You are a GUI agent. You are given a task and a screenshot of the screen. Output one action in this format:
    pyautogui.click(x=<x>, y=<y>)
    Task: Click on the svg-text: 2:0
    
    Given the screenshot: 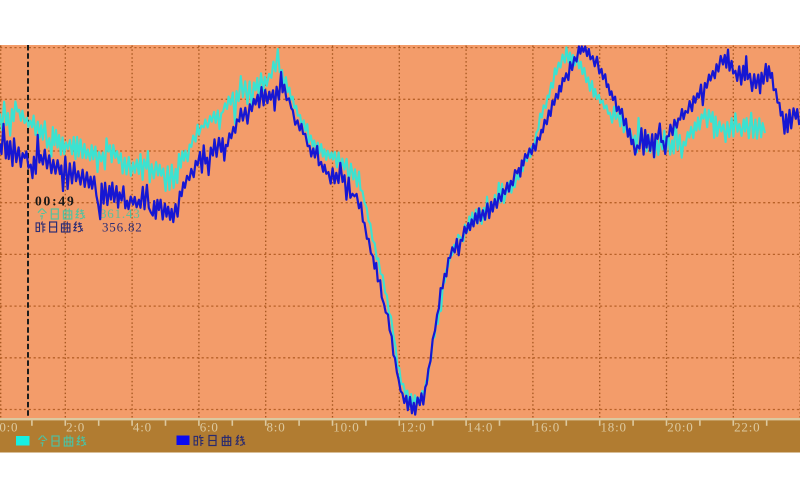 What is the action you would take?
    pyautogui.click(x=75, y=427)
    